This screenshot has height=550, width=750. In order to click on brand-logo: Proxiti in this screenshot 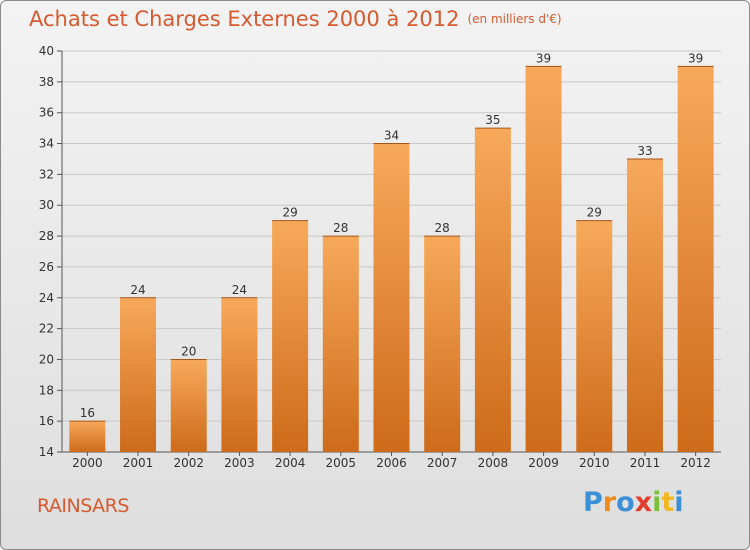, I will do `click(633, 502)`.